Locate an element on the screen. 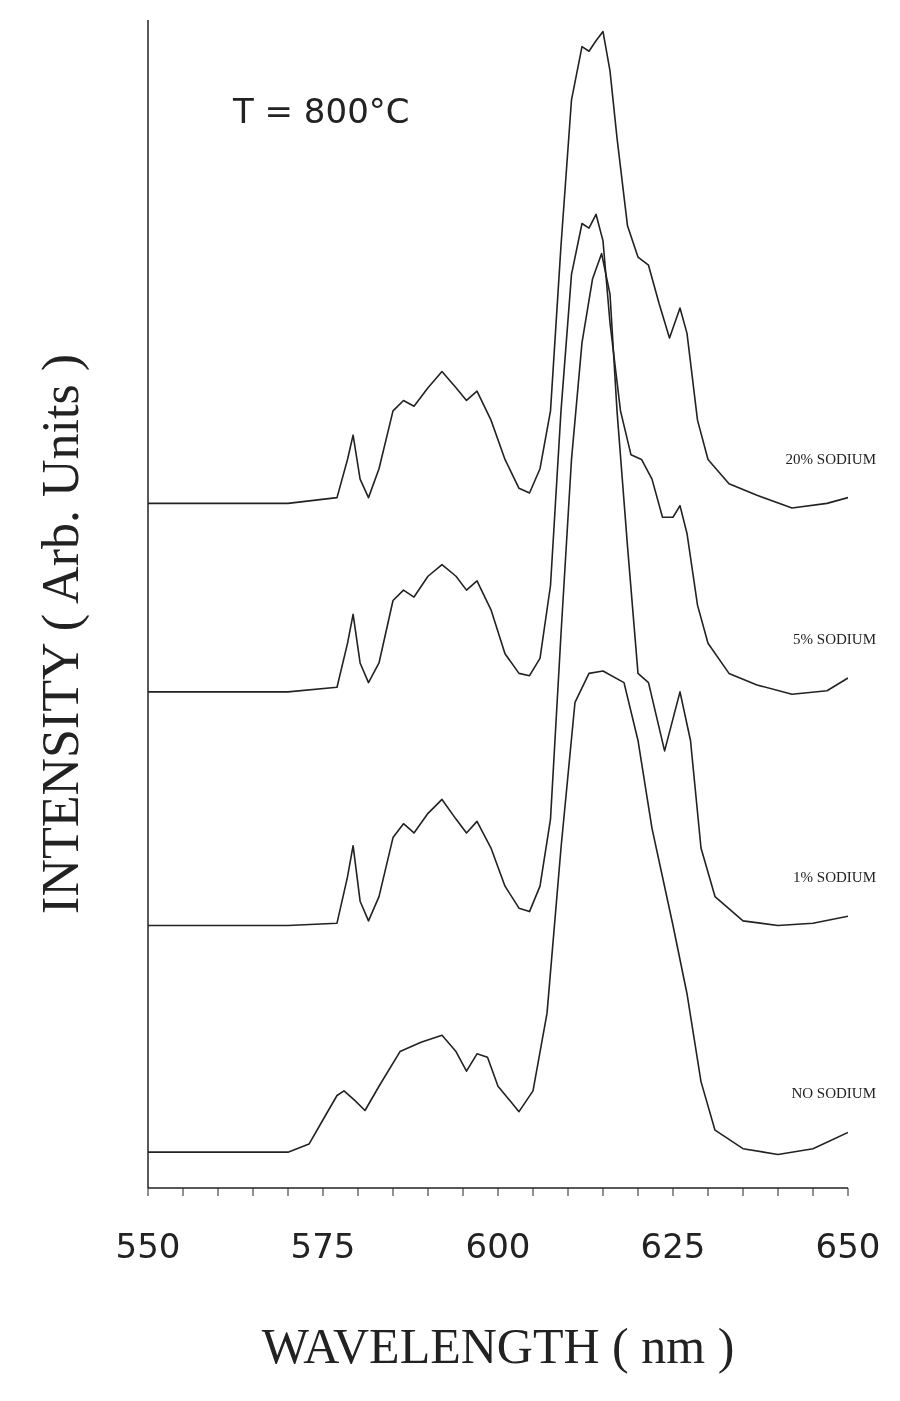  x-tick-label: 575 is located at coordinates (323, 1246).